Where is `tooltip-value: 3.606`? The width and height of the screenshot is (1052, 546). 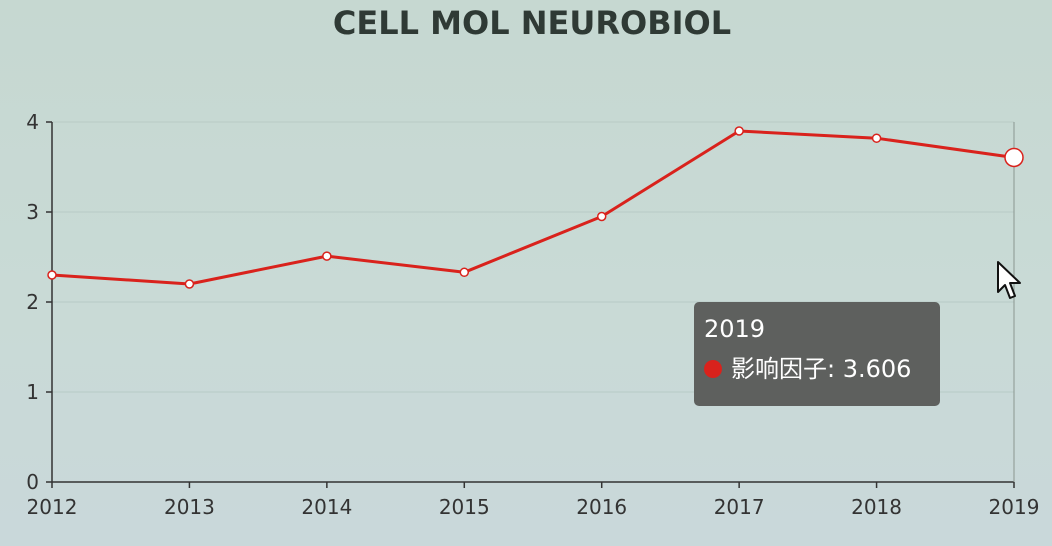
tooltip-value: 3.606 is located at coordinates (877, 369).